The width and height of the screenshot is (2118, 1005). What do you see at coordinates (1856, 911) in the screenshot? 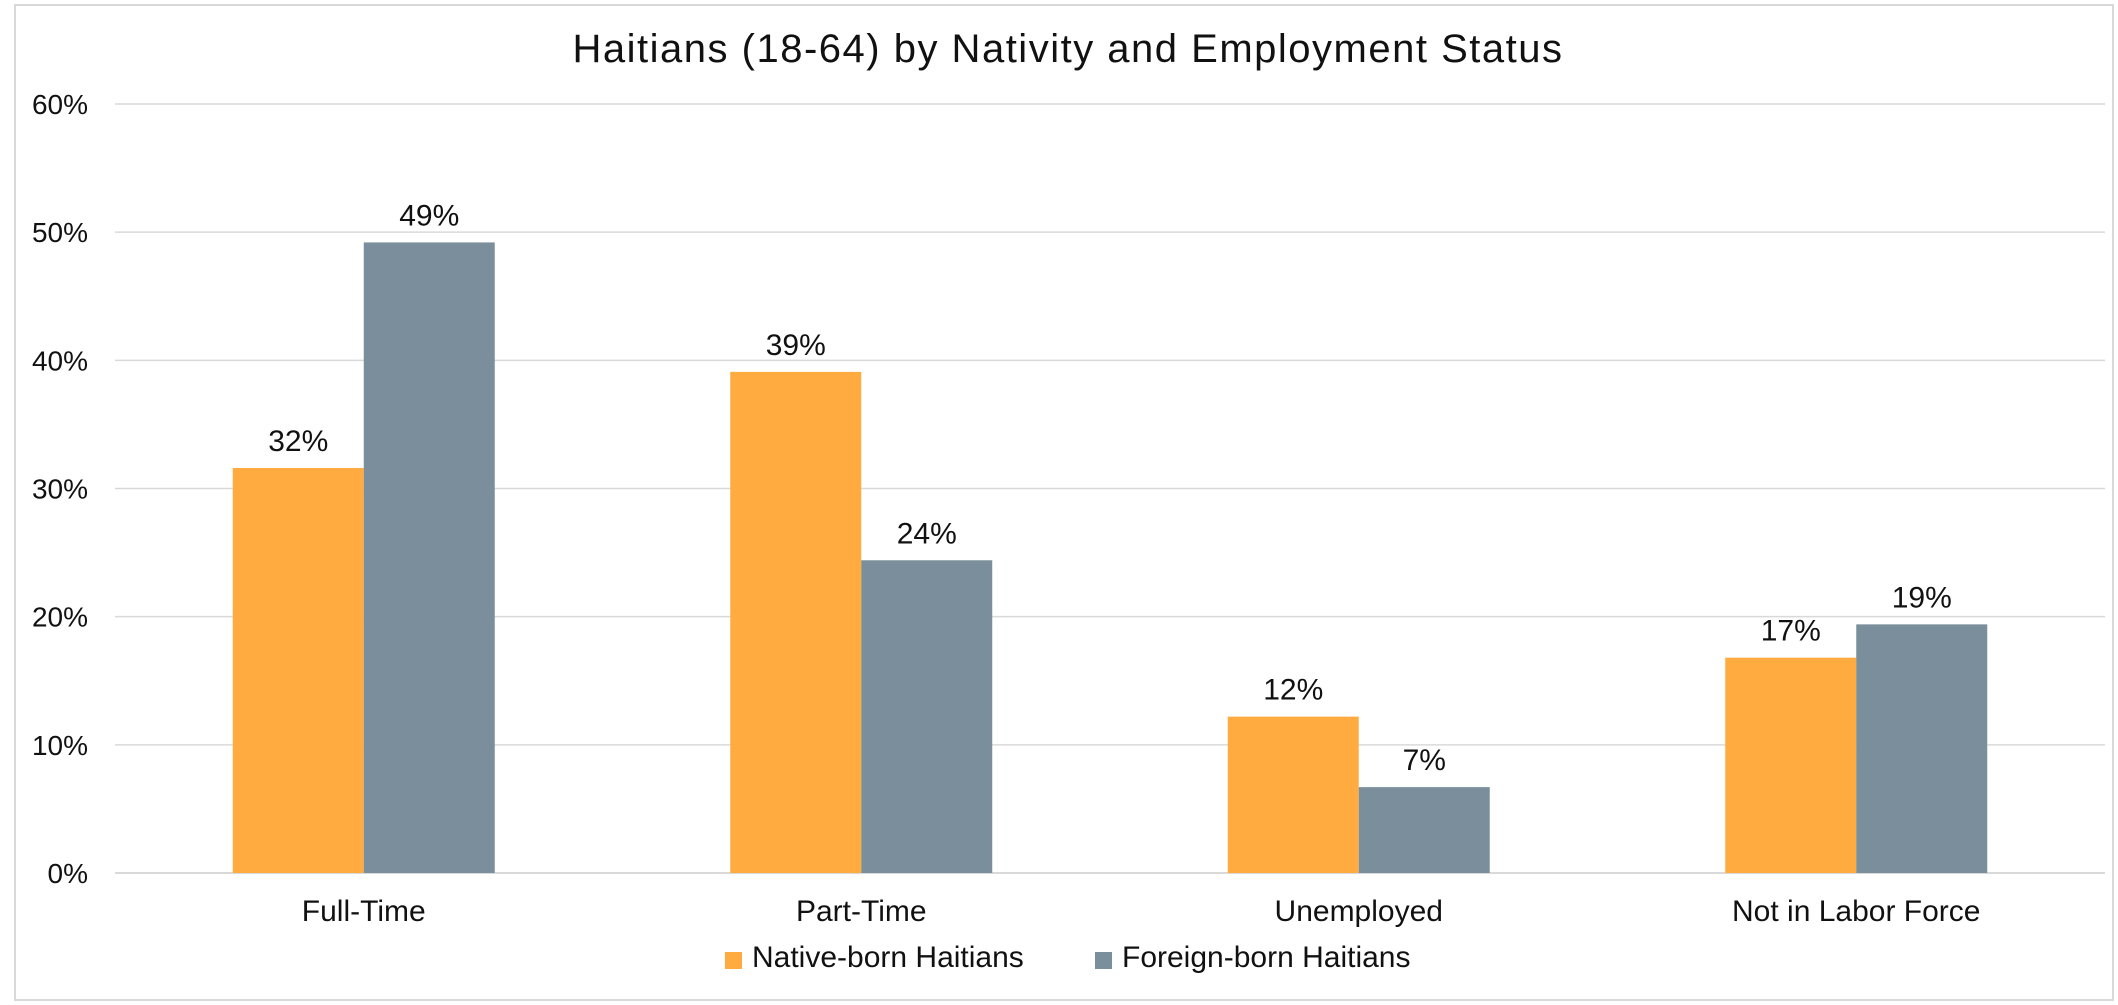
I see `x-category-label: Not in Labor Force` at bounding box center [1856, 911].